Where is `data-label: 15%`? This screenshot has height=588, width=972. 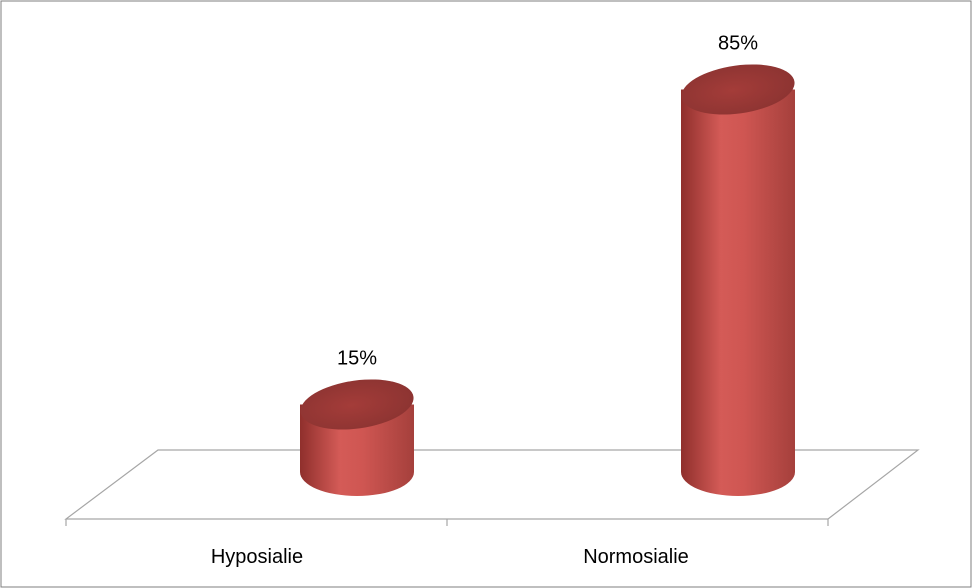 data-label: 15% is located at coordinates (357, 359).